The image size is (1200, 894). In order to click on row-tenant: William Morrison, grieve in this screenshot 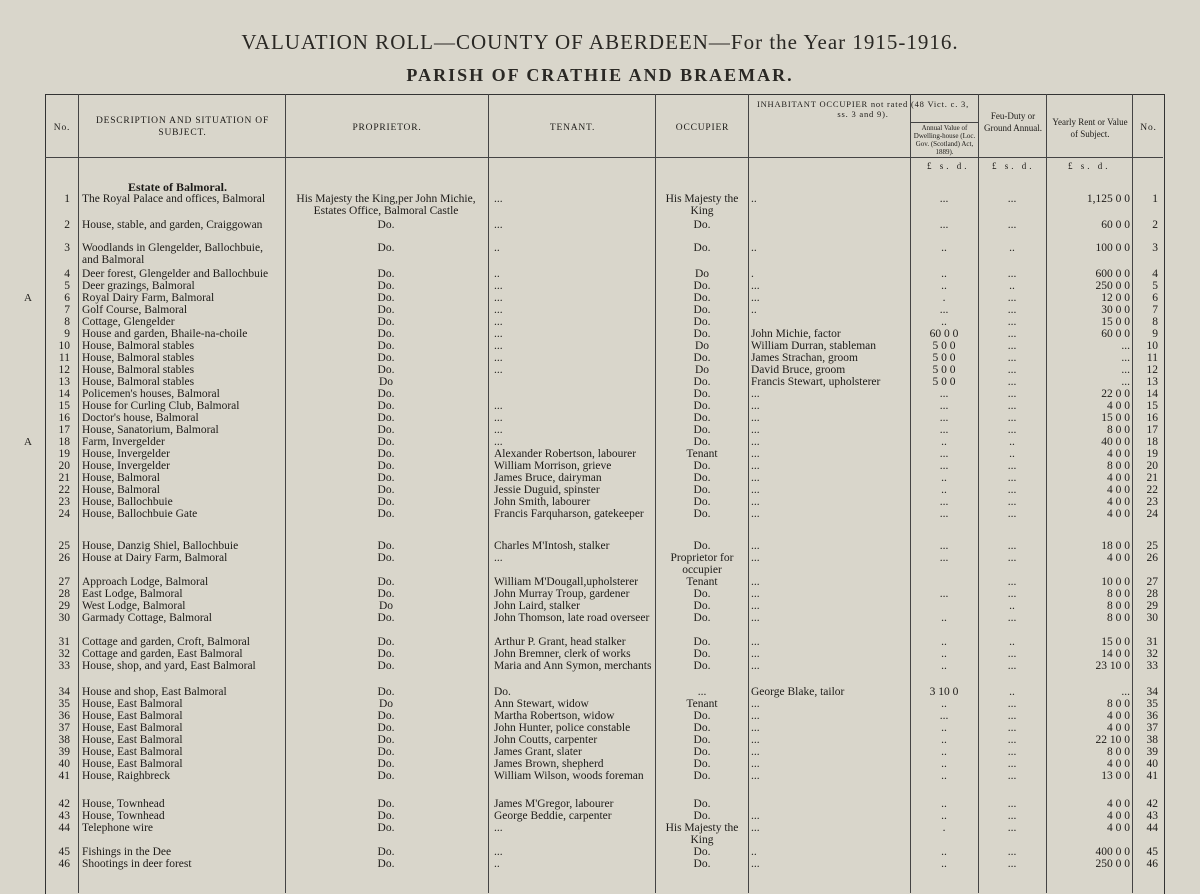, I will do `click(553, 466)`.